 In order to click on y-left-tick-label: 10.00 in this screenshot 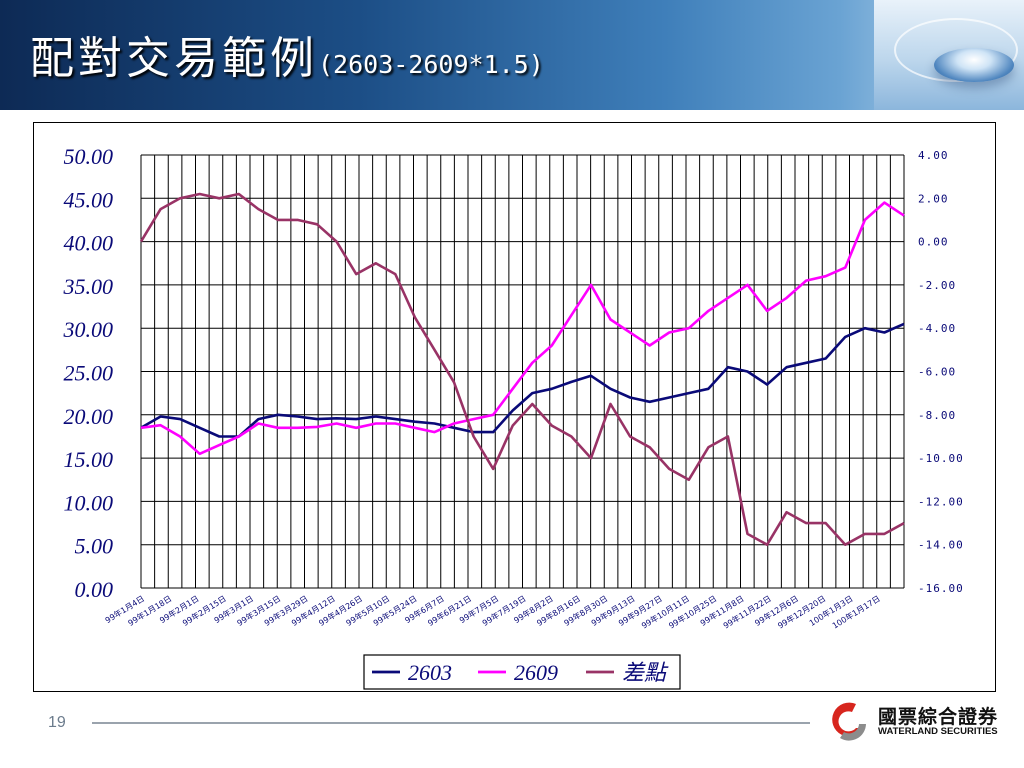, I will do `click(89, 502)`.